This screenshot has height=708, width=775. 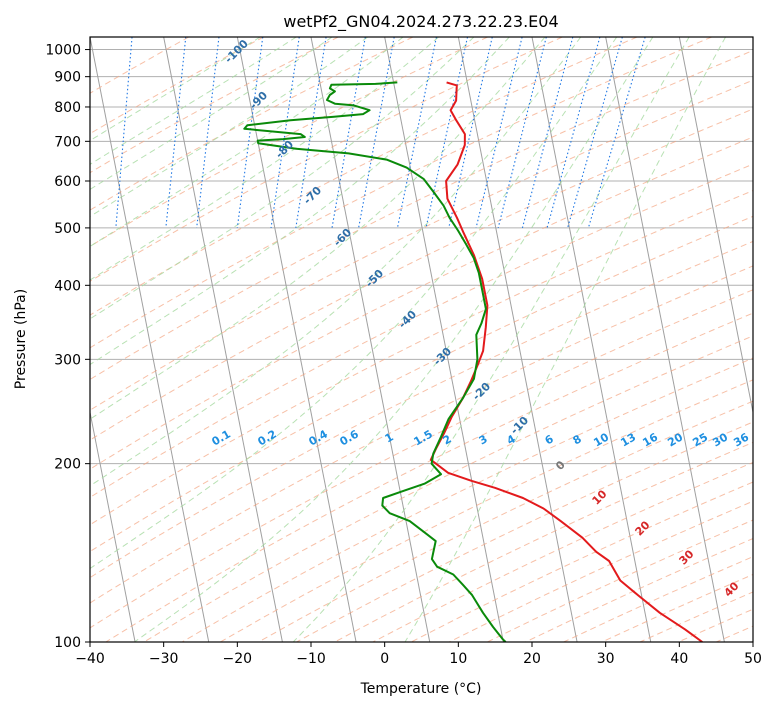 What do you see at coordinates (418, 654) in the screenshot?
I see `x-axis: −40 −30 −20 −10 0 10 20 30 40 50` at bounding box center [418, 654].